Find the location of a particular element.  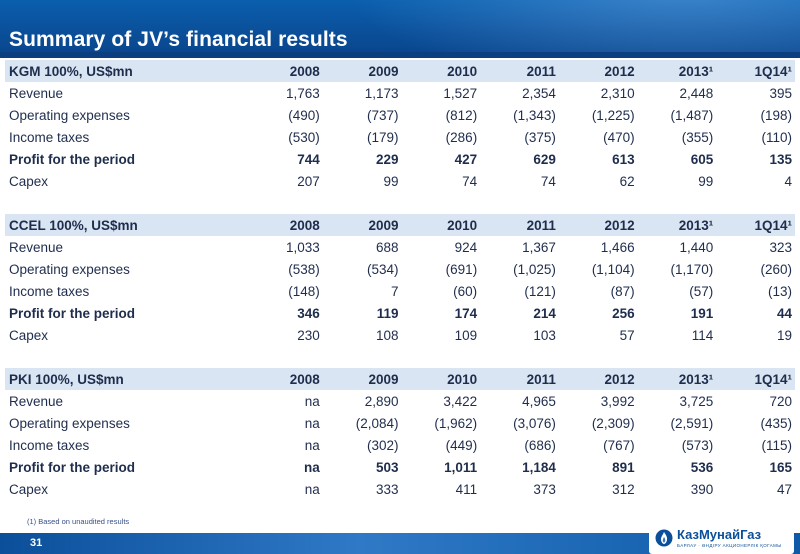

title-bar is located at coordinates (400, 29).